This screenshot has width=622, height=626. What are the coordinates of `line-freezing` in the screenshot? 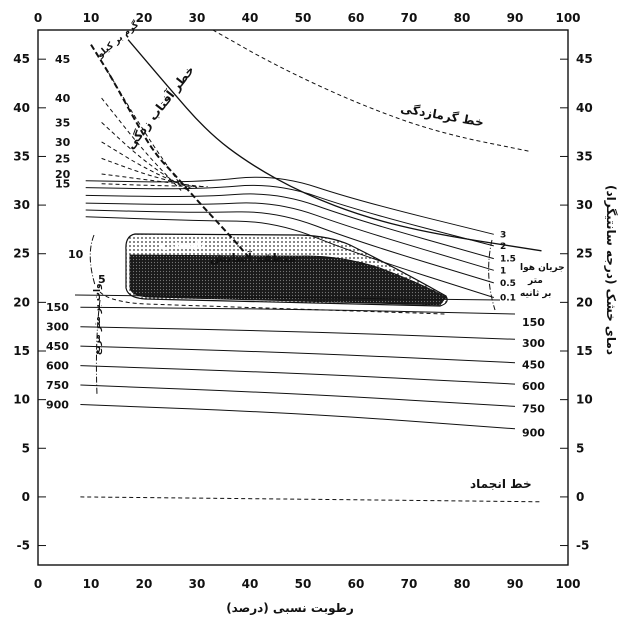 It's located at (311, 499).